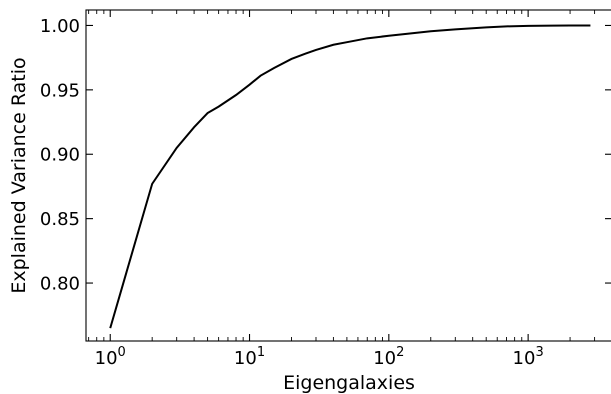 The image size is (611, 394). I want to click on x-tick-label: 10², so click(388, 357).